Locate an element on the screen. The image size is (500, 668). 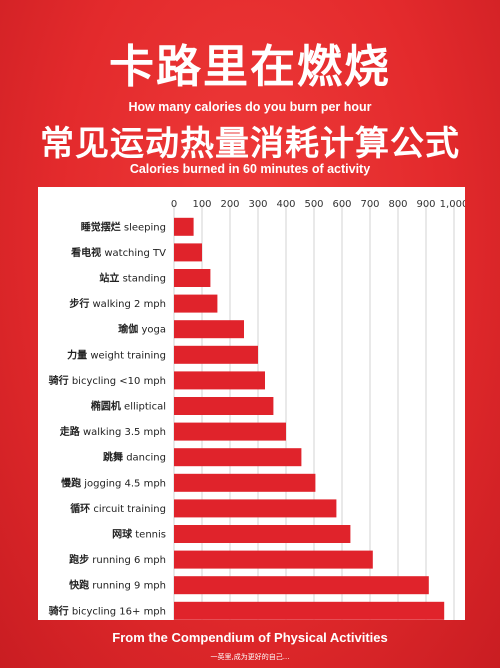
main-title: 卡路里在燃烧 is located at coordinates (249, 66).